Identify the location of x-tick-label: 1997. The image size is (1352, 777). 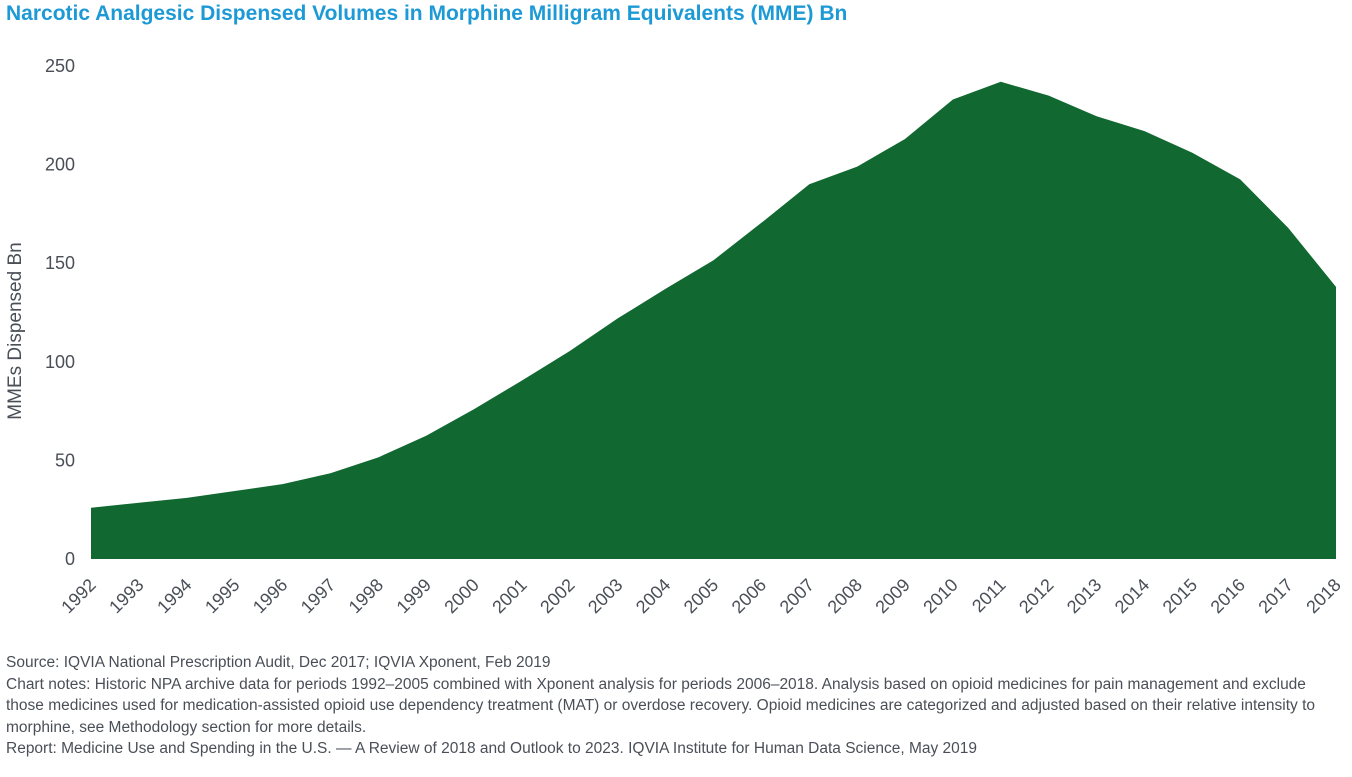
(318, 596).